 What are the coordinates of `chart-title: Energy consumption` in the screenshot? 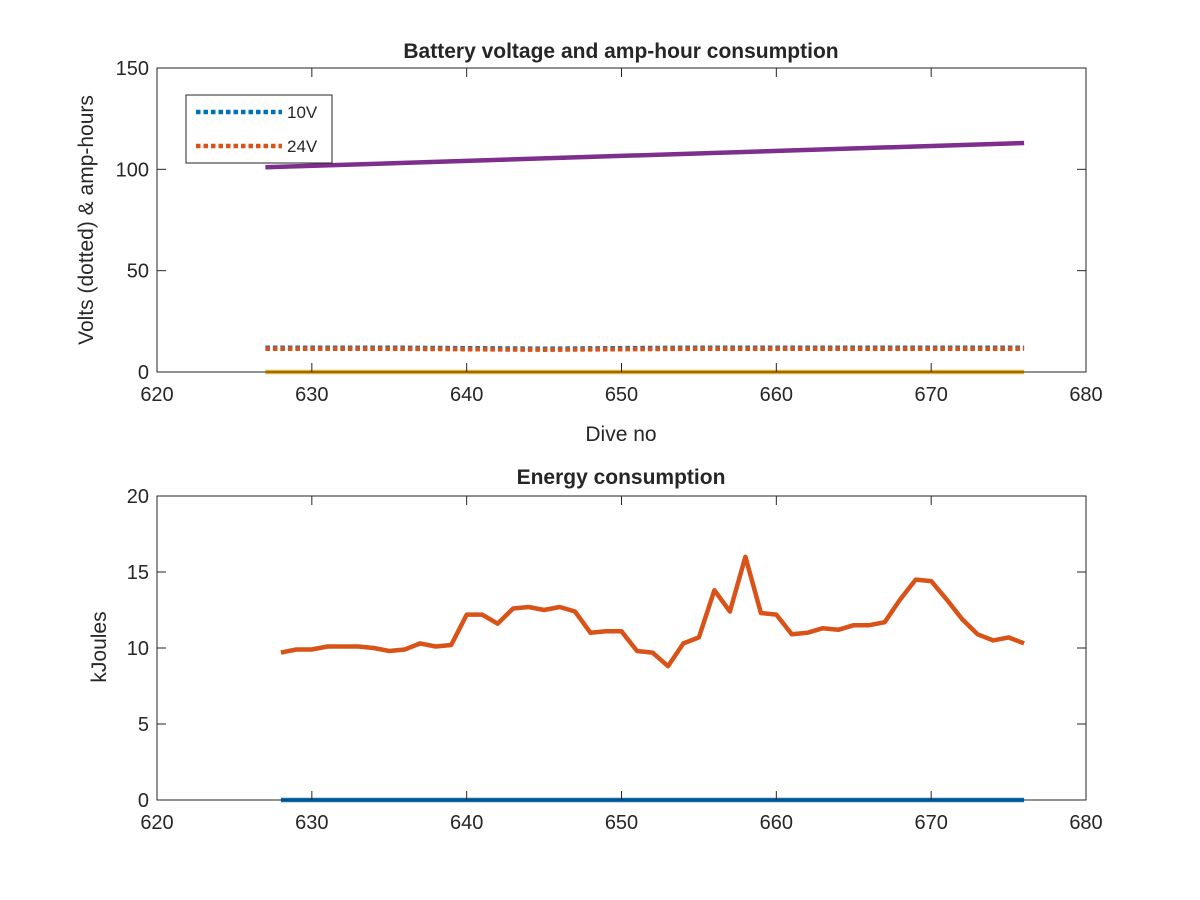 It's located at (621, 477).